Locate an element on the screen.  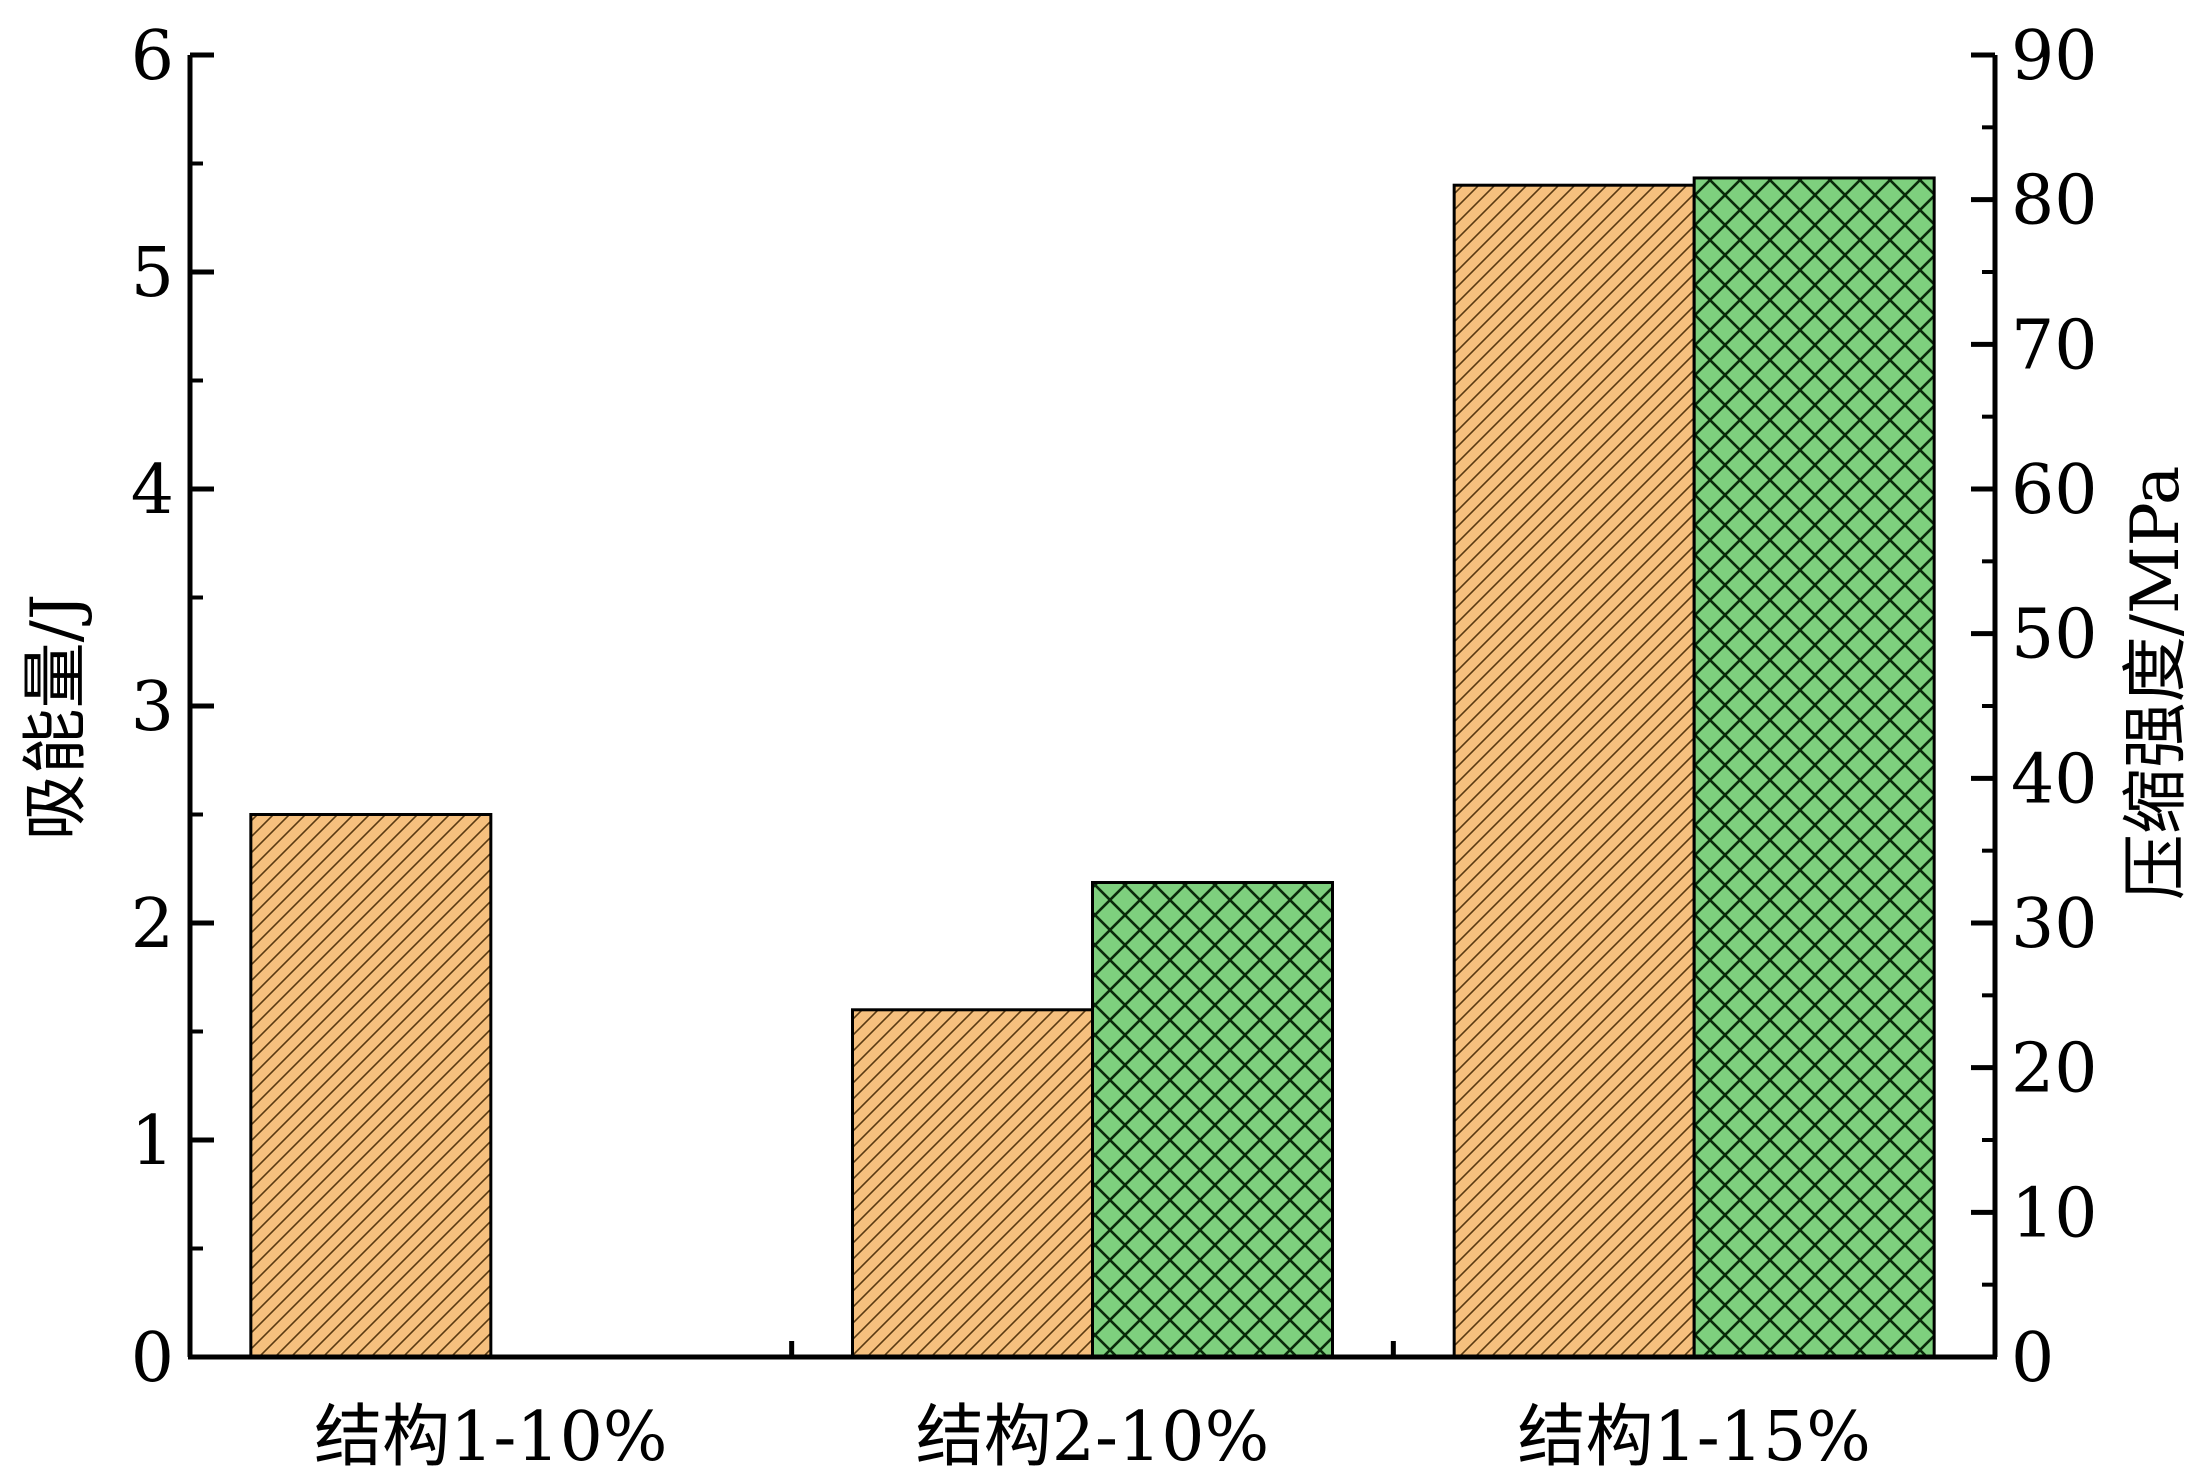
y-tick-label-right-60: 60 is located at coordinates (2054, 490).